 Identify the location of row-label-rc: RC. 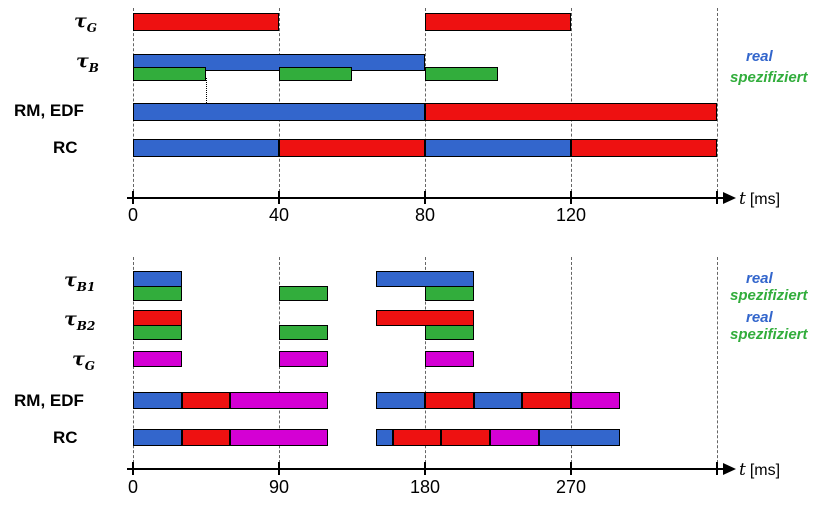
(65, 147).